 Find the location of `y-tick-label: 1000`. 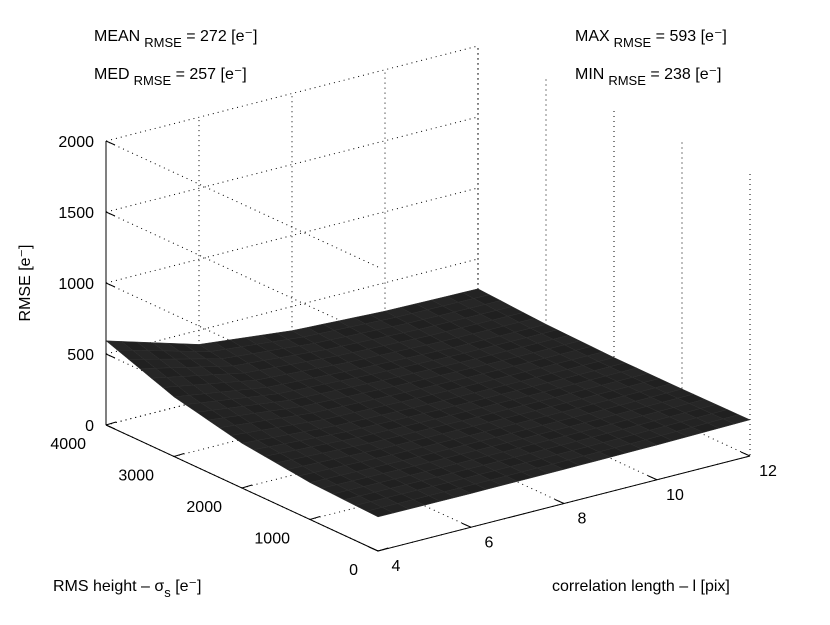

y-tick-label: 1000 is located at coordinates (272, 539).